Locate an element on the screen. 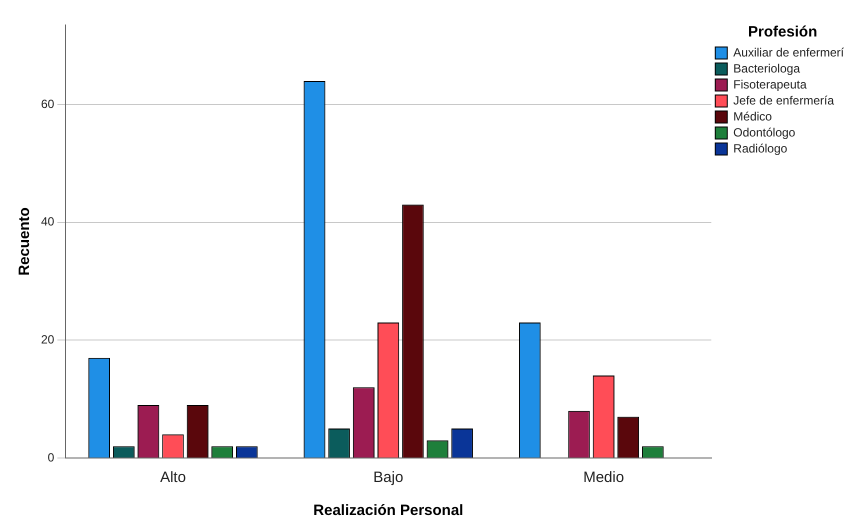 The image size is (862, 532). legend-label: Auxiliar de enfermerí is located at coordinates (789, 52).